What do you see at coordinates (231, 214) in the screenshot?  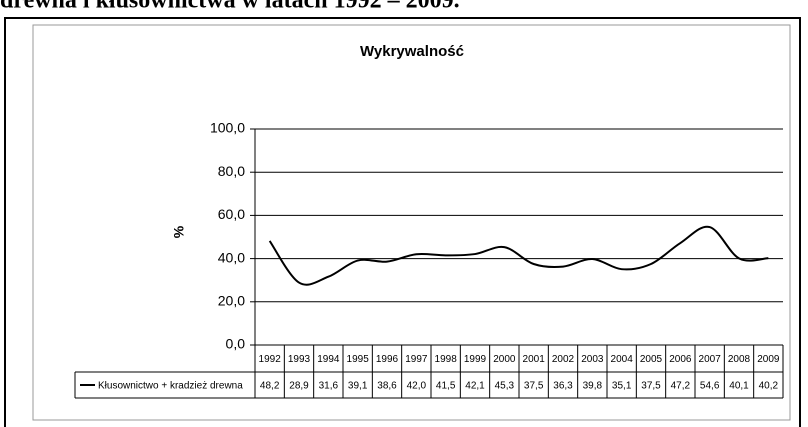 I see `y-tick-label: 60,0` at bounding box center [231, 214].